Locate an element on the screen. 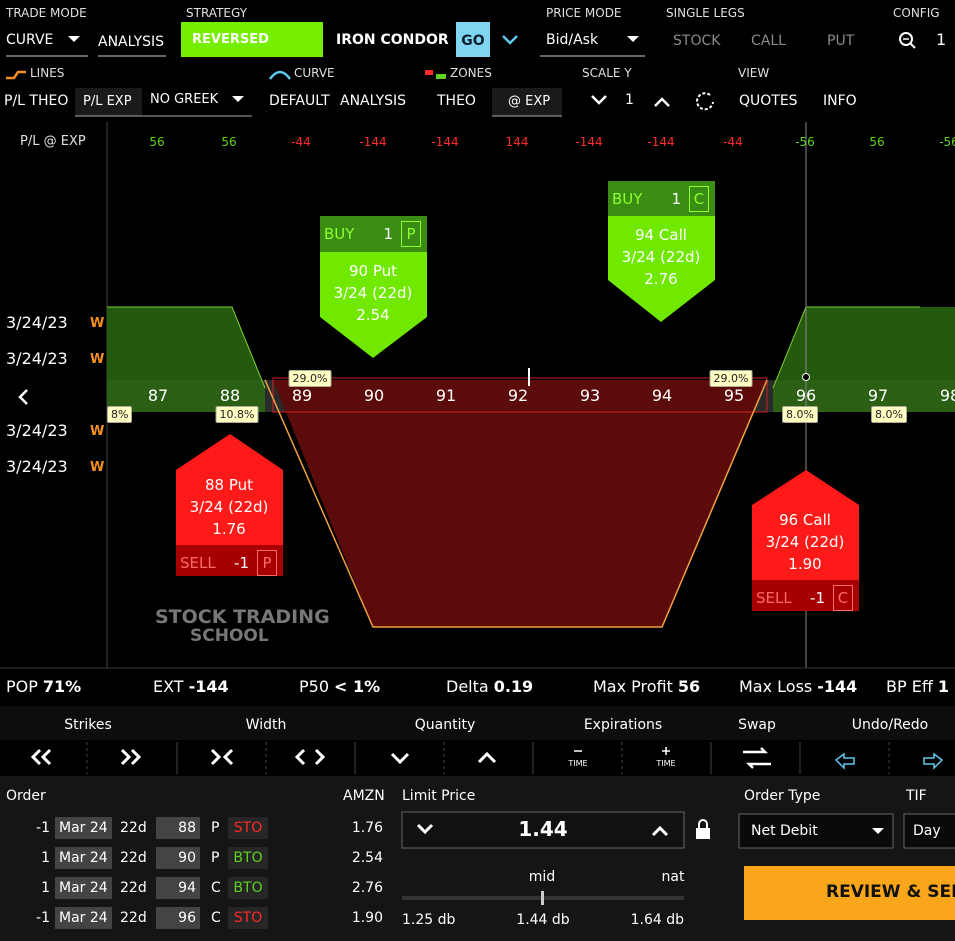  option: STOCK is located at coordinates (697, 41).